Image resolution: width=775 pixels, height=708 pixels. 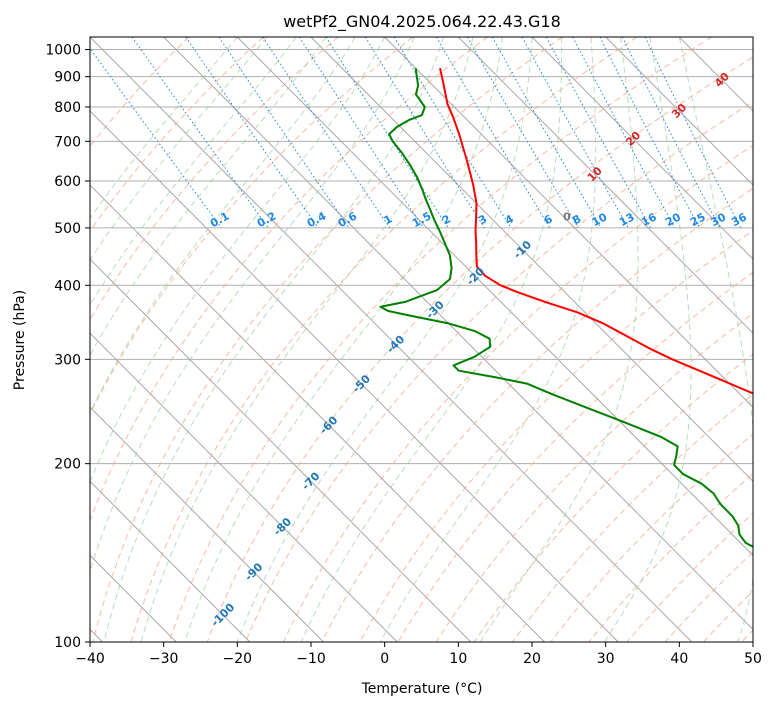 I want to click on y-tick-label: 900, so click(x=67, y=78).